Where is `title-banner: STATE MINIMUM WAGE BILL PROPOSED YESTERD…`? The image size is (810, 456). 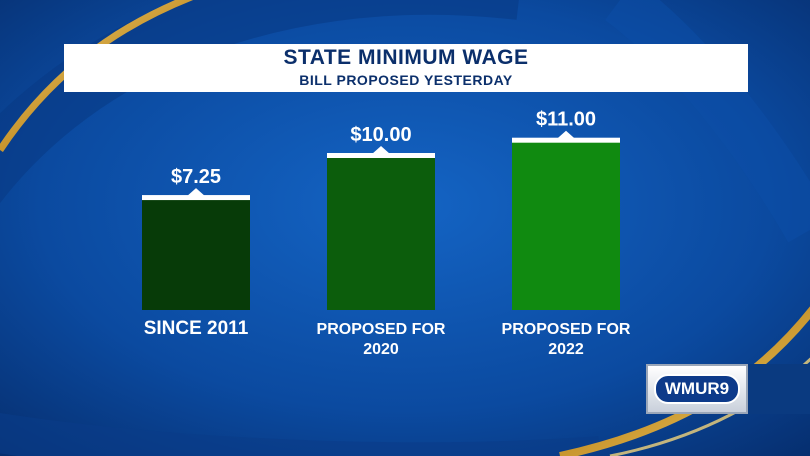 title-banner: STATE MINIMUM WAGE BILL PROPOSED YESTERD… is located at coordinates (406, 68).